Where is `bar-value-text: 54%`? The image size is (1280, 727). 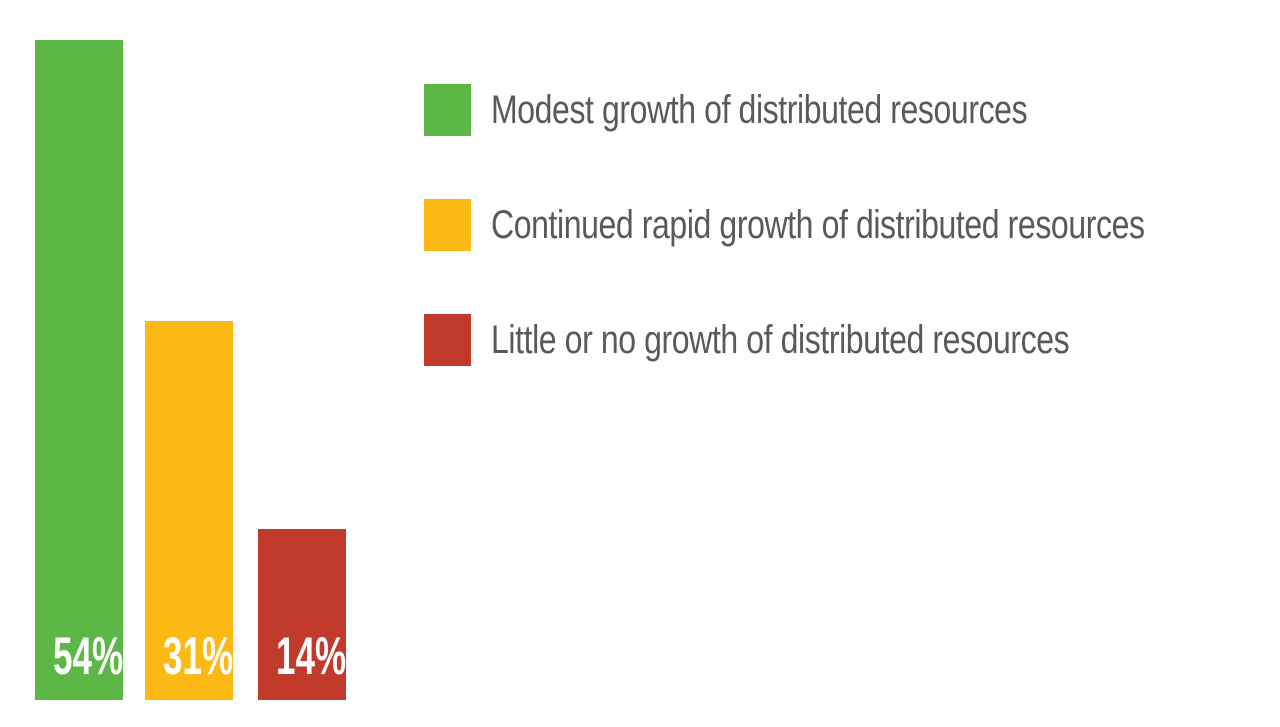
bar-value-text: 54% is located at coordinates (88, 656).